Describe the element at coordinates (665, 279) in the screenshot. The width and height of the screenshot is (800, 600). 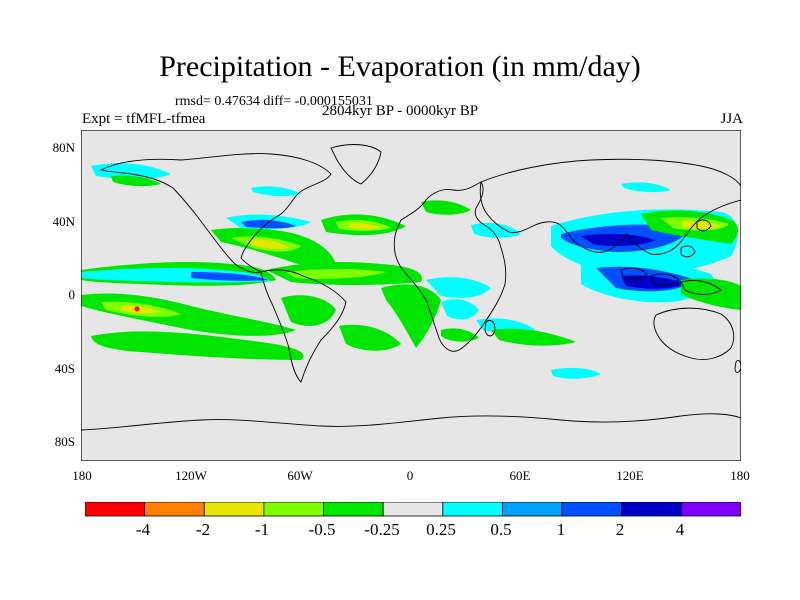
I see `borneo-coast` at that location.